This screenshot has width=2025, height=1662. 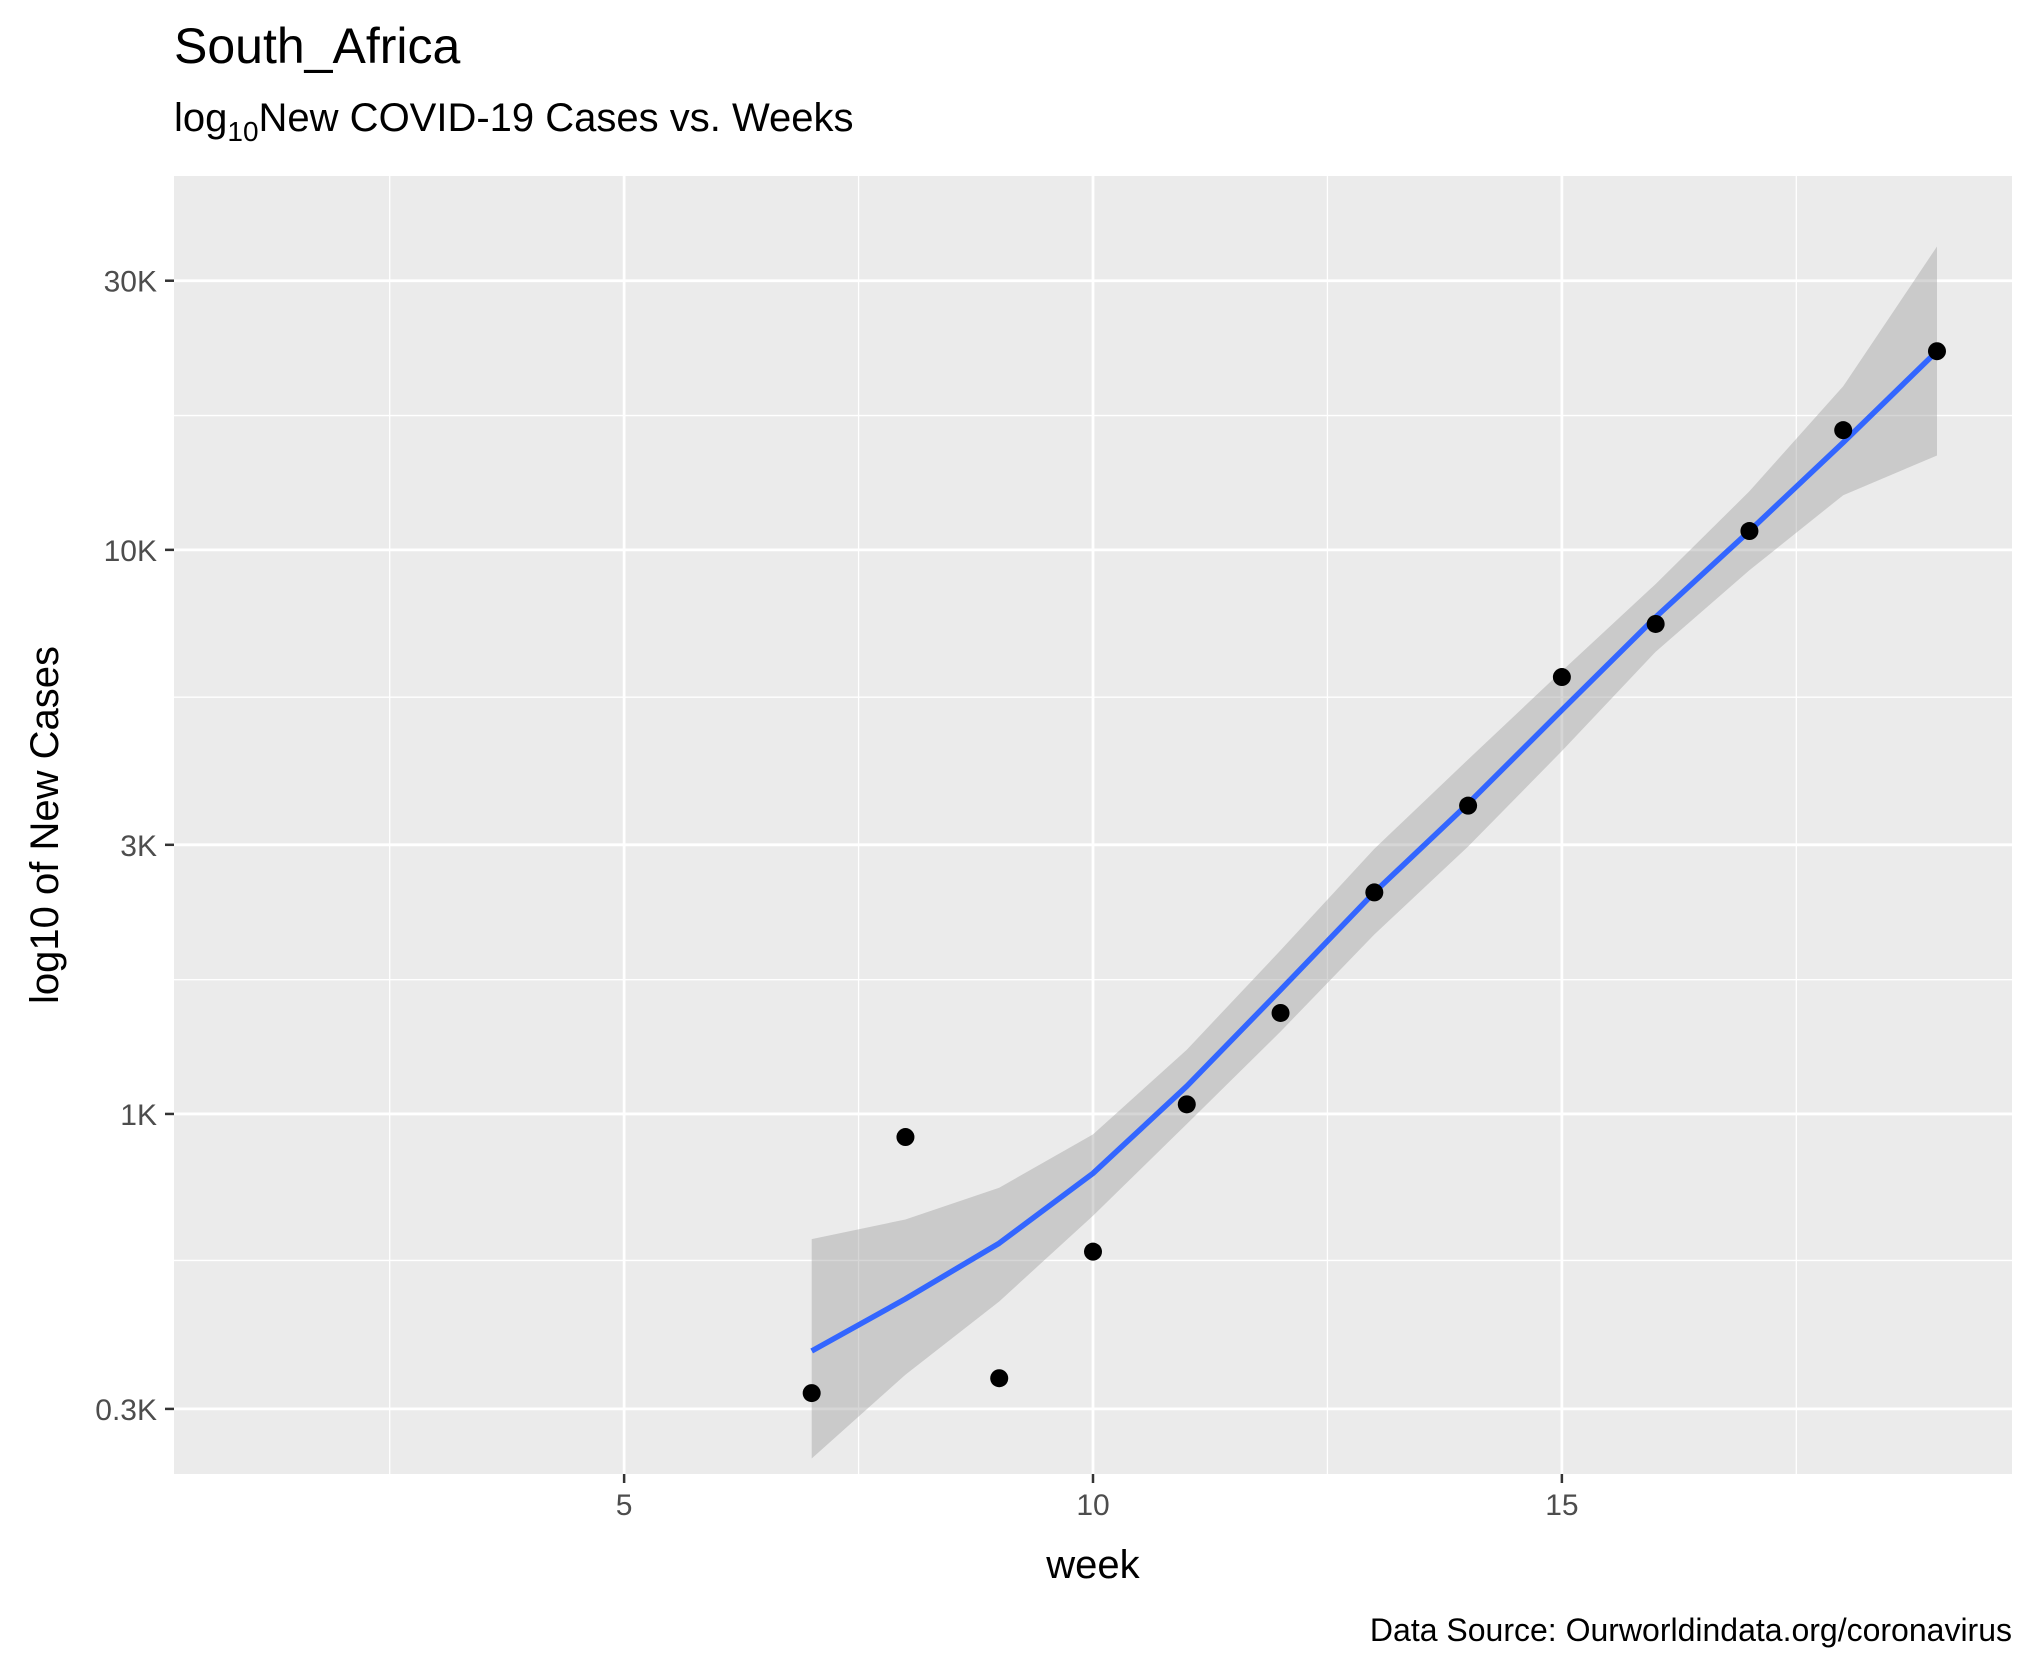 What do you see at coordinates (242, 131) in the screenshot?
I see `subtitle-subscript: 10` at bounding box center [242, 131].